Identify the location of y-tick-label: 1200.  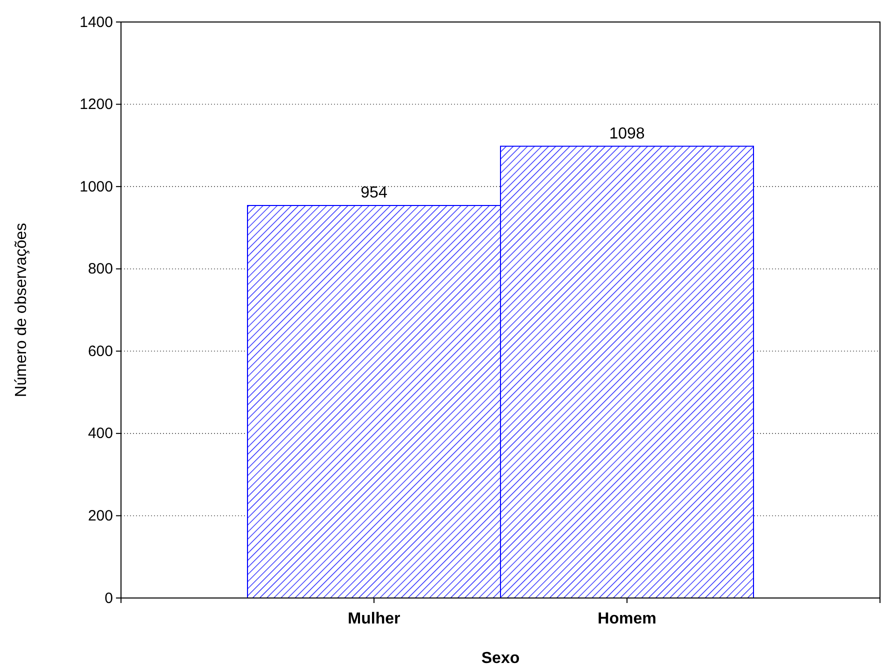
(96, 105).